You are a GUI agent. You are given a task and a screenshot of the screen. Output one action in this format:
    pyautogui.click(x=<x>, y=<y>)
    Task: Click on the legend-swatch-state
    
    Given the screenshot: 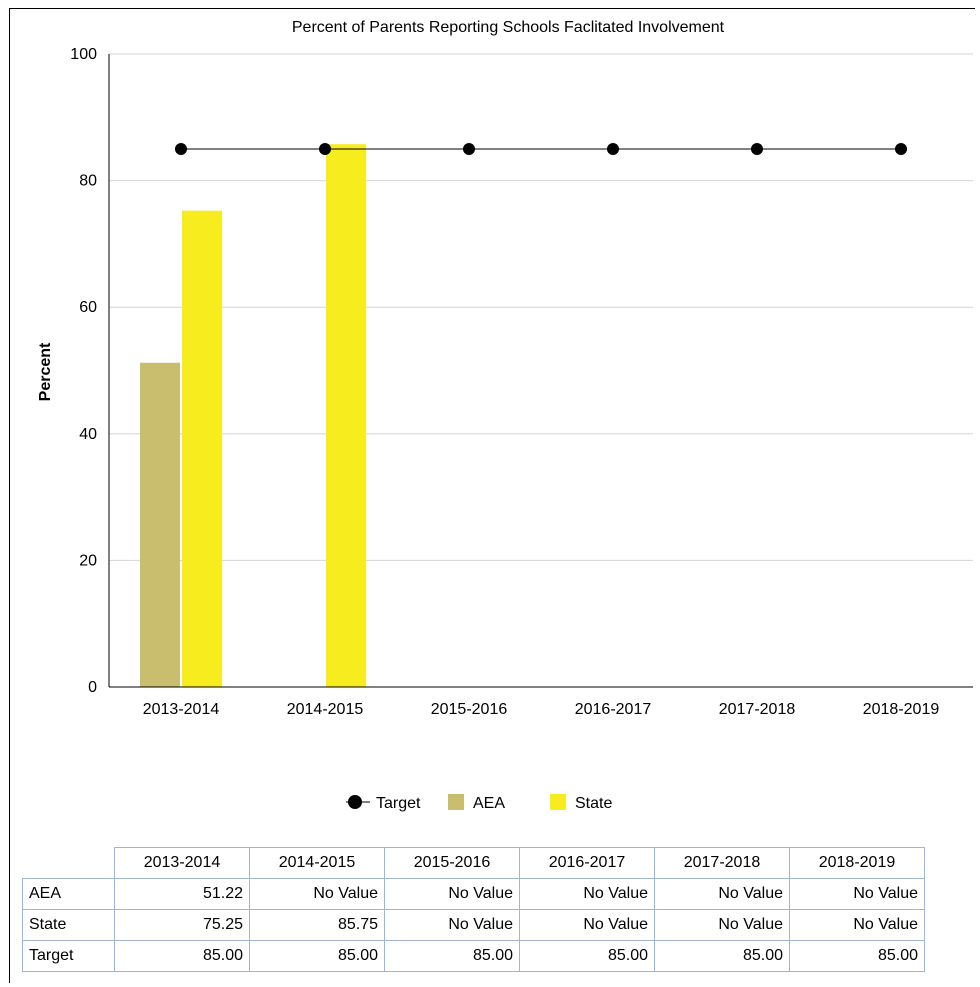 What is the action you would take?
    pyautogui.click(x=558, y=802)
    